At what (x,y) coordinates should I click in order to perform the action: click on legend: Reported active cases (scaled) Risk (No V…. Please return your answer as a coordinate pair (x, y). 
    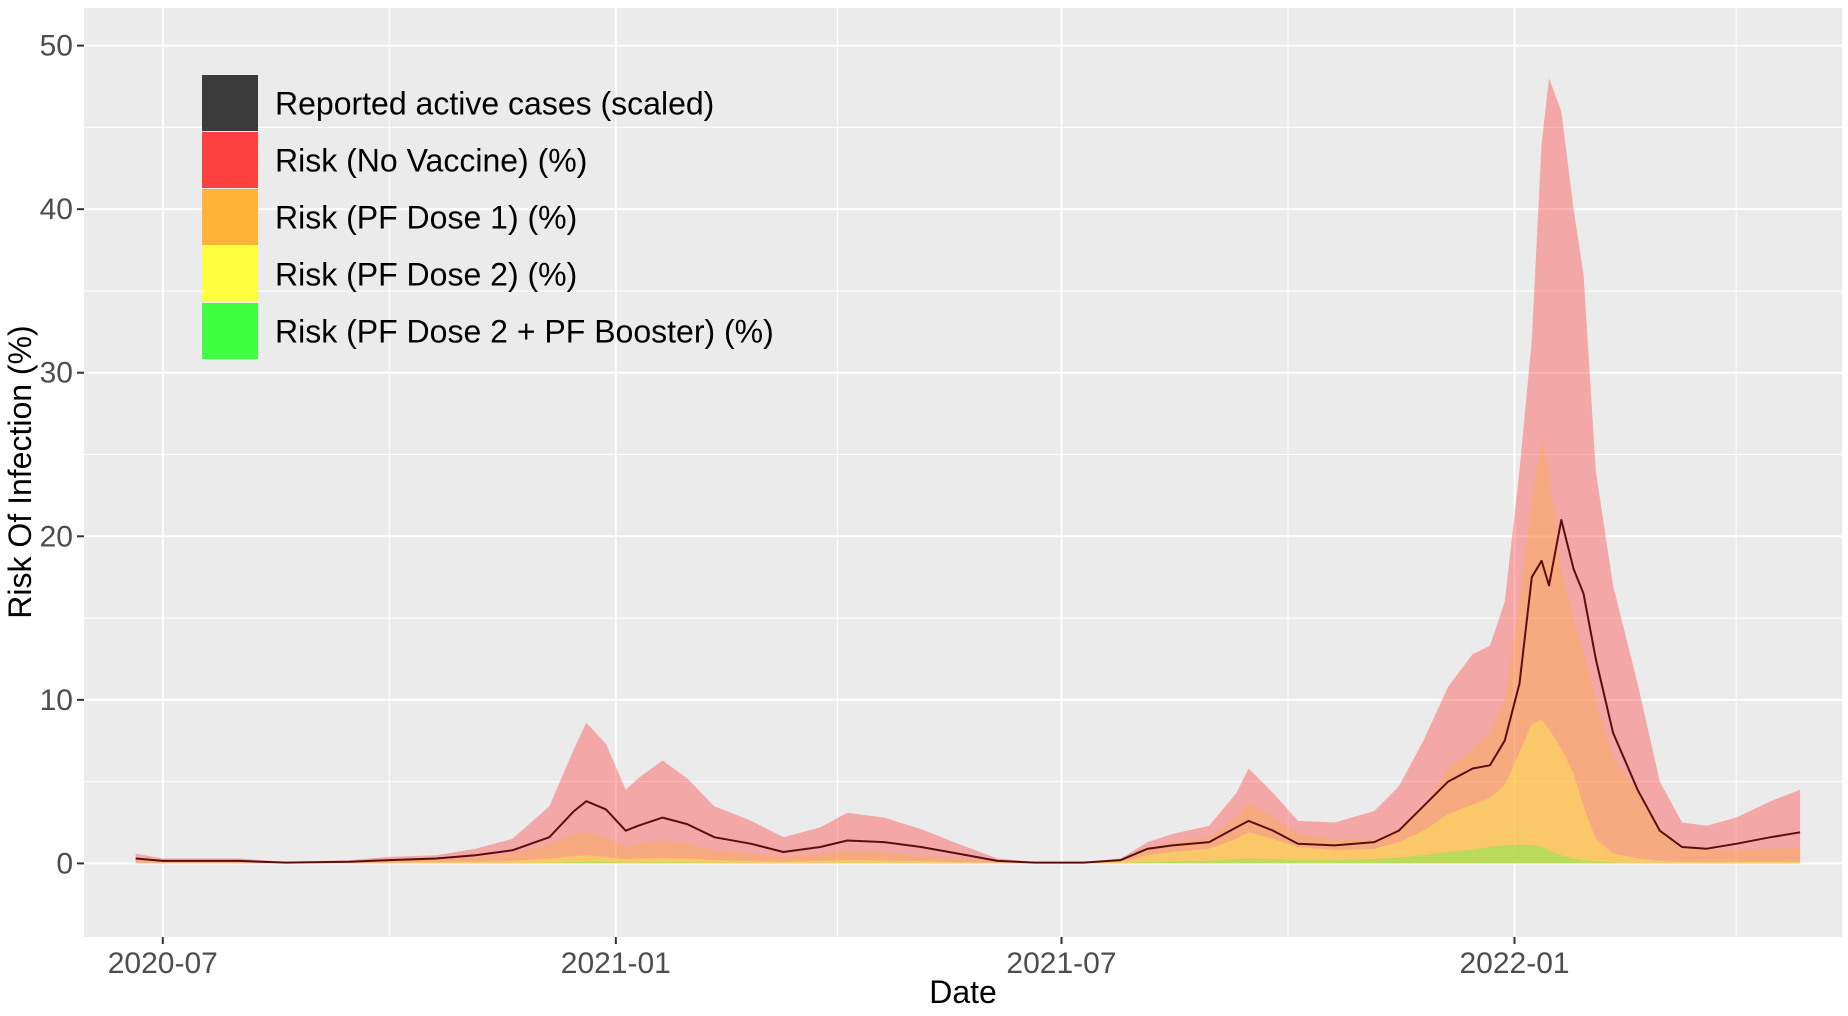
    Looking at the image, I should click on (488, 217).